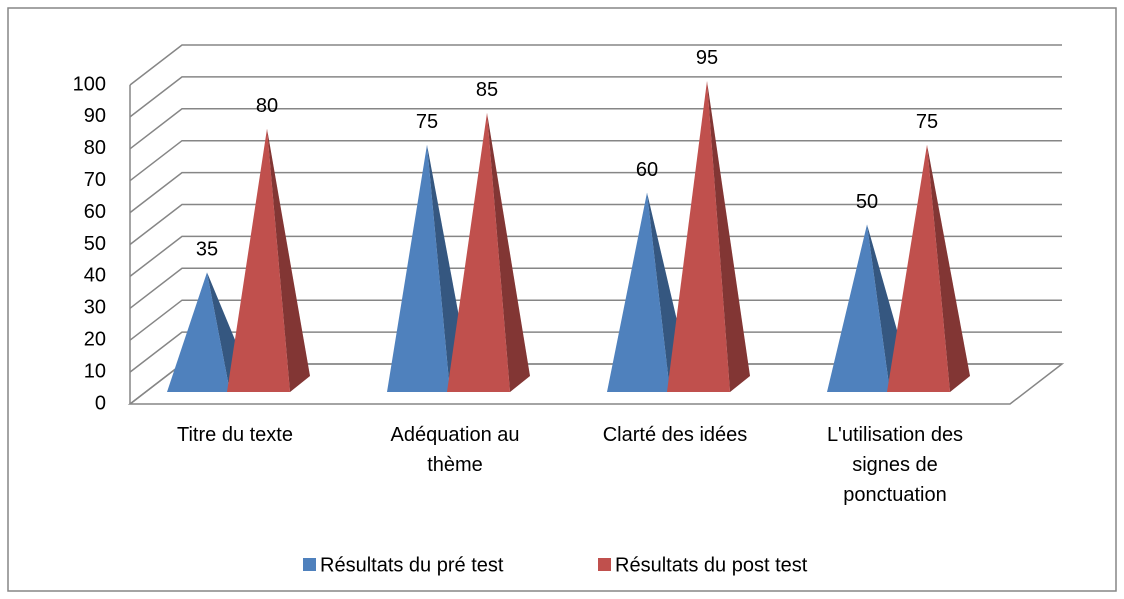  I want to click on y-tick-label: 100, so click(89, 84).